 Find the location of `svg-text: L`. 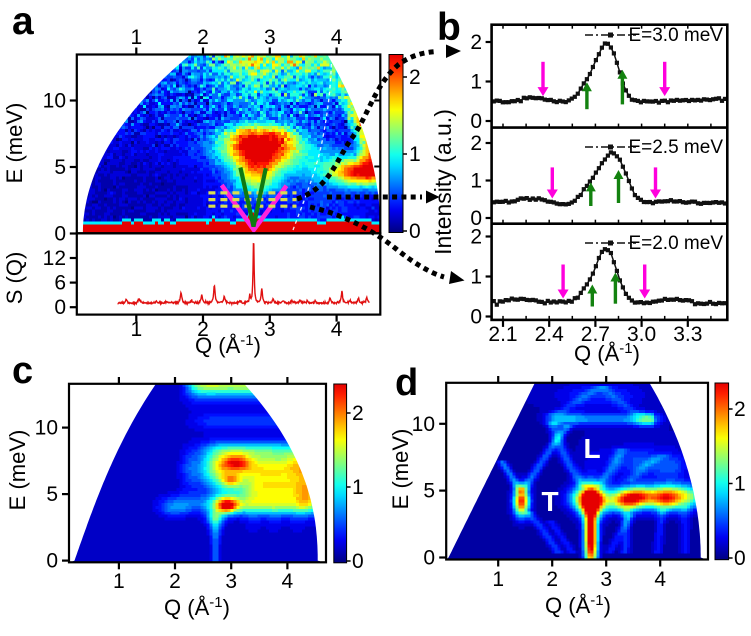

svg-text: L is located at coordinates (591, 448).